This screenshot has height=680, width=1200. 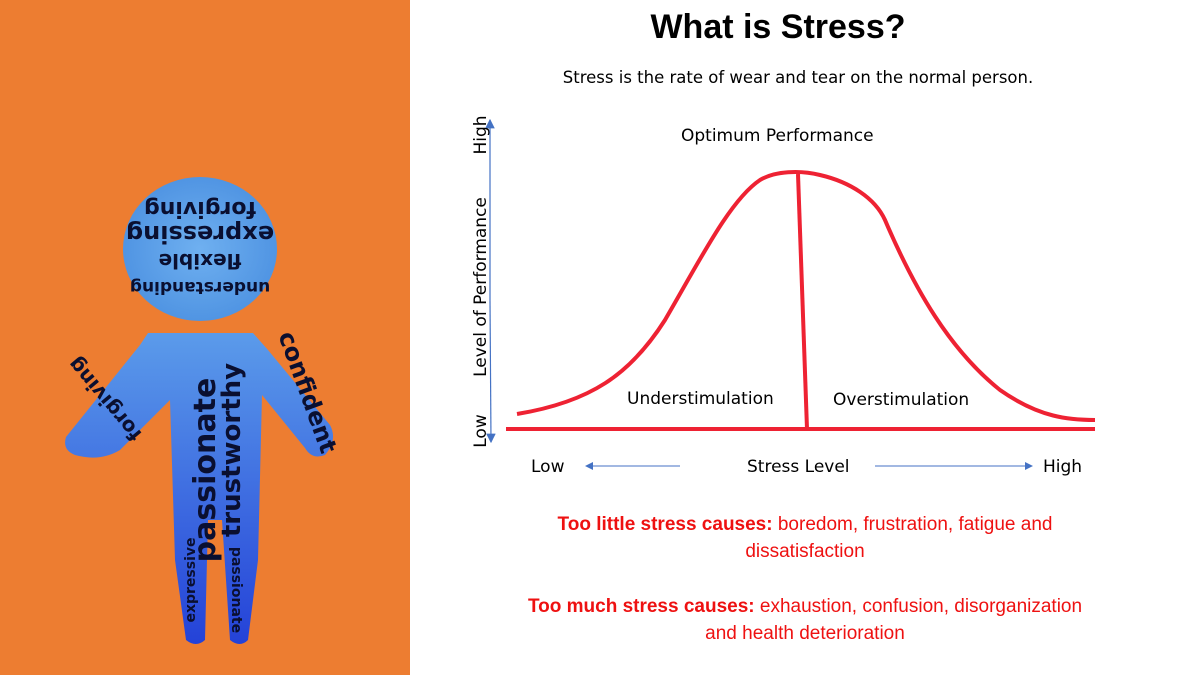 I want to click on figure-body, so click(x=199, y=488).